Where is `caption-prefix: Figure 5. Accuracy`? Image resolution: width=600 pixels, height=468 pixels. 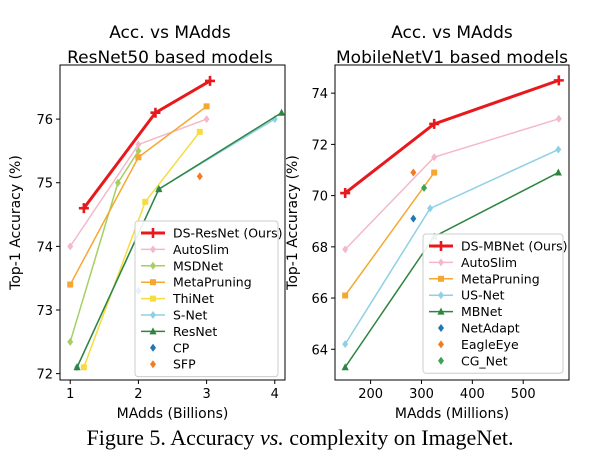 caption-prefix: Figure 5. Accuracy is located at coordinates (173, 437).